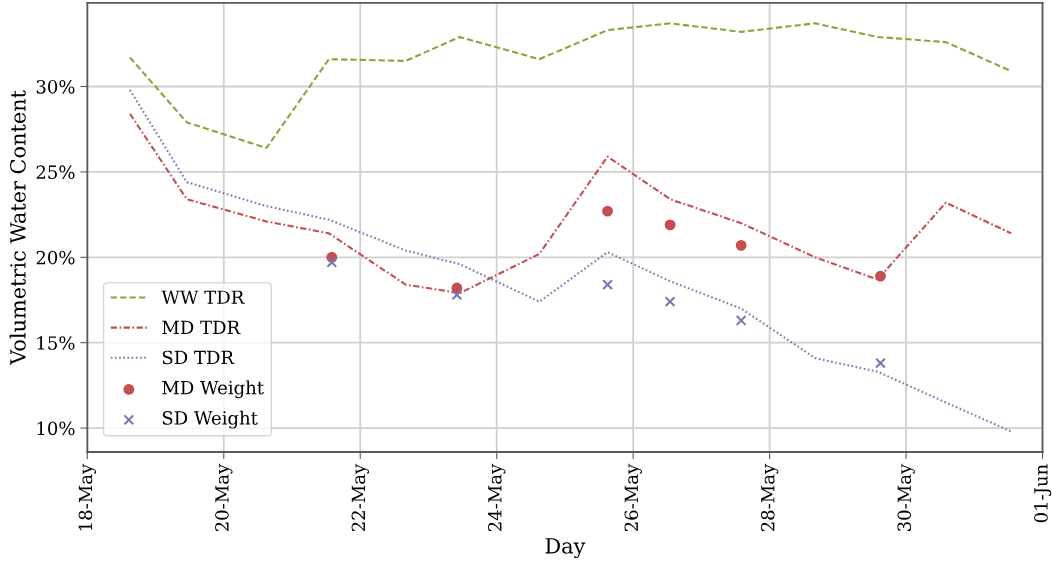 This screenshot has height=565, width=1052. Describe the element at coordinates (224, 497) in the screenshot. I see `x-tick-label: 20-May` at that location.